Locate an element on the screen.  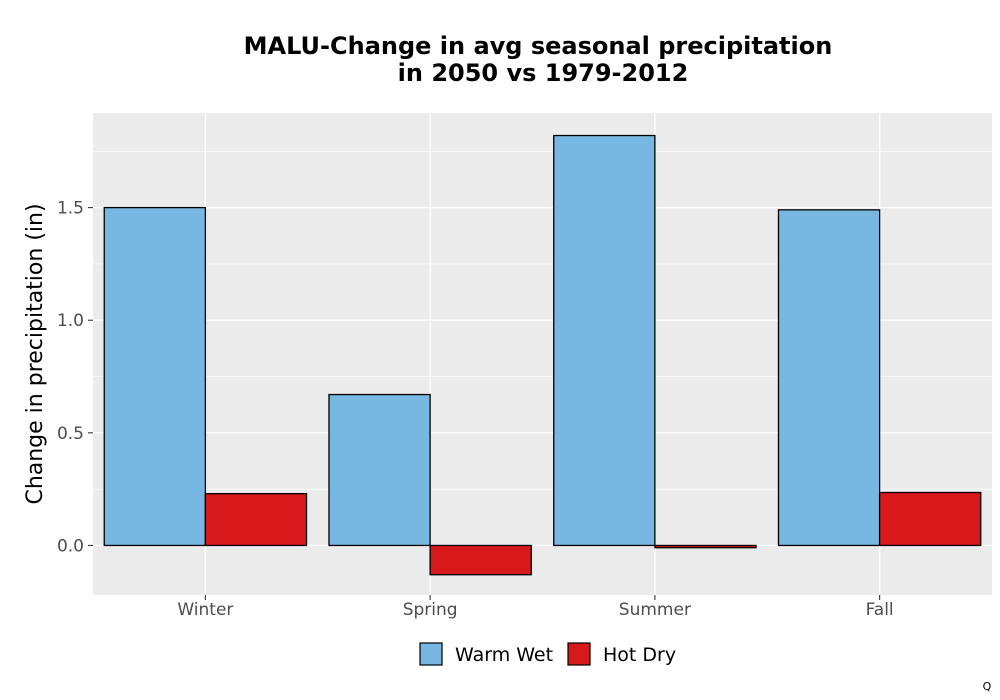
y-tick-label: 0.0 is located at coordinates (70, 546).